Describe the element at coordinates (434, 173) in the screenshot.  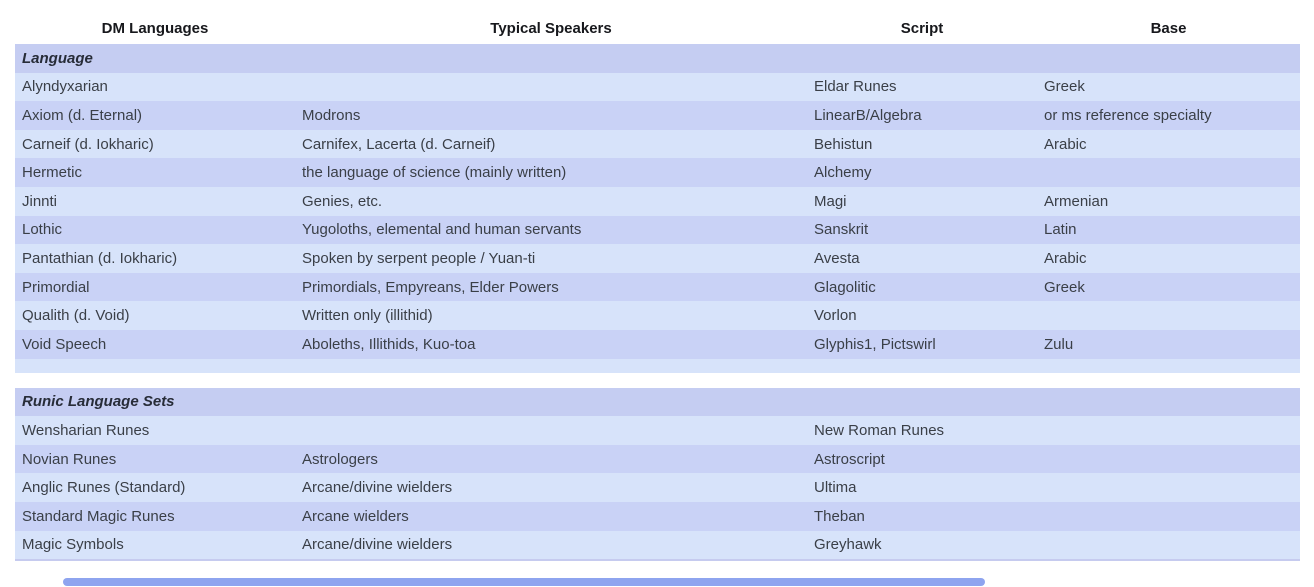
I see `cell-typical-speakers: the language of science (mainly written)` at that location.